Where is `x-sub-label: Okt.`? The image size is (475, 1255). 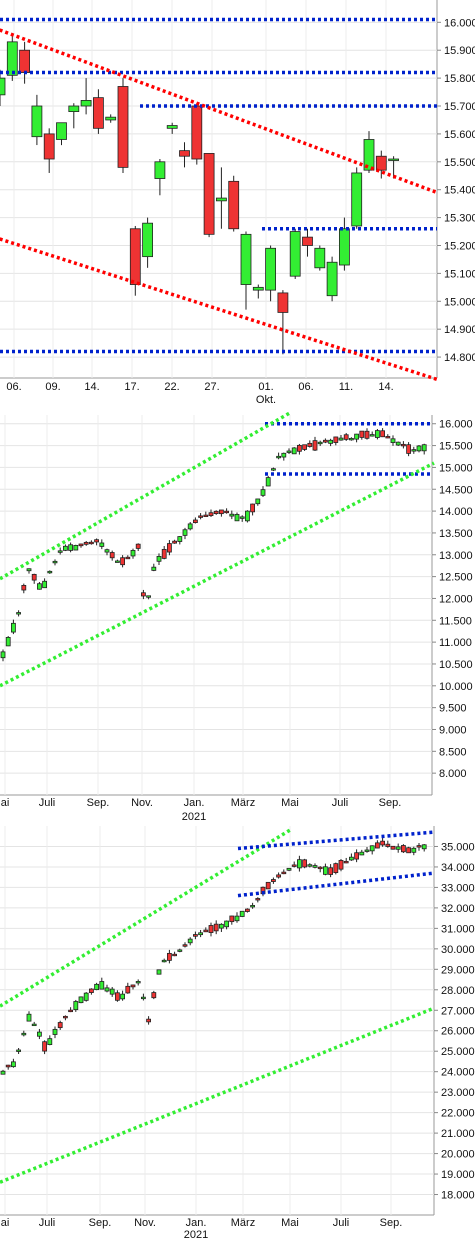
x-sub-label: Okt. is located at coordinates (266, 400).